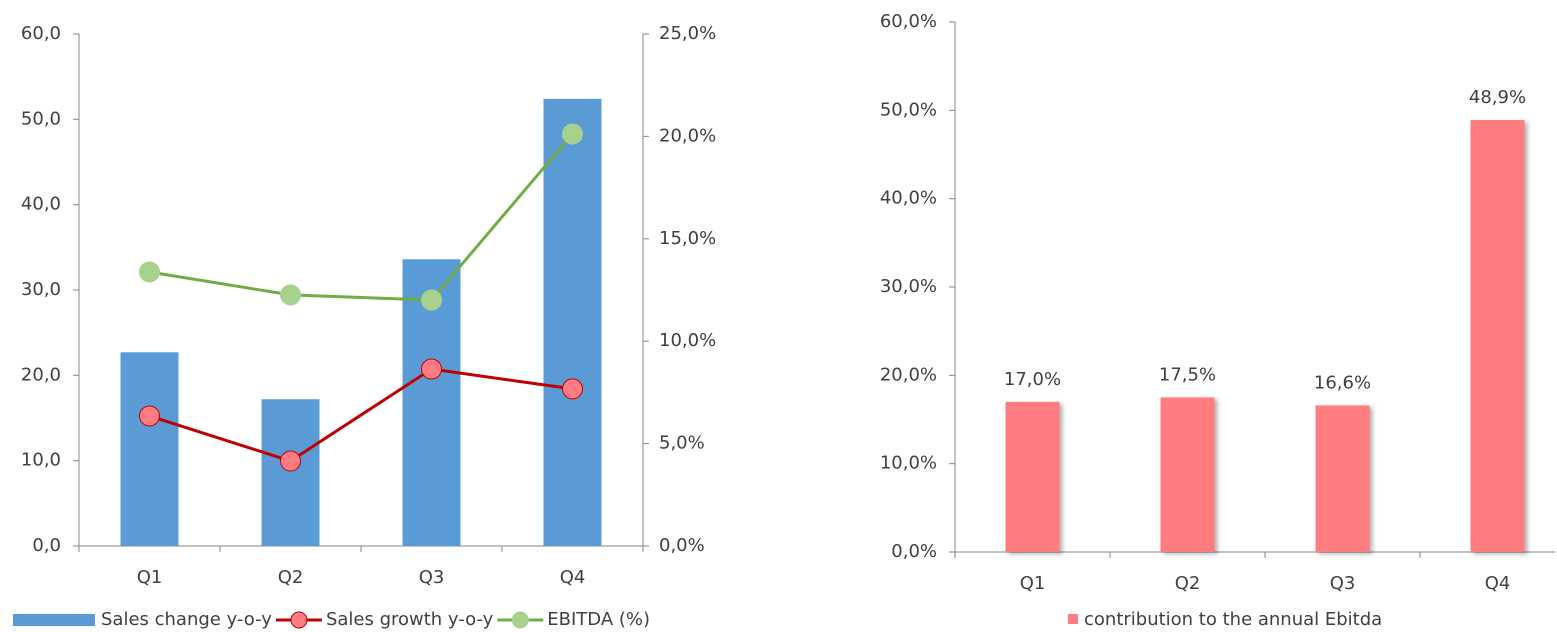 The image size is (1557, 632). I want to click on y-tick-label: 10,0%, so click(908, 463).